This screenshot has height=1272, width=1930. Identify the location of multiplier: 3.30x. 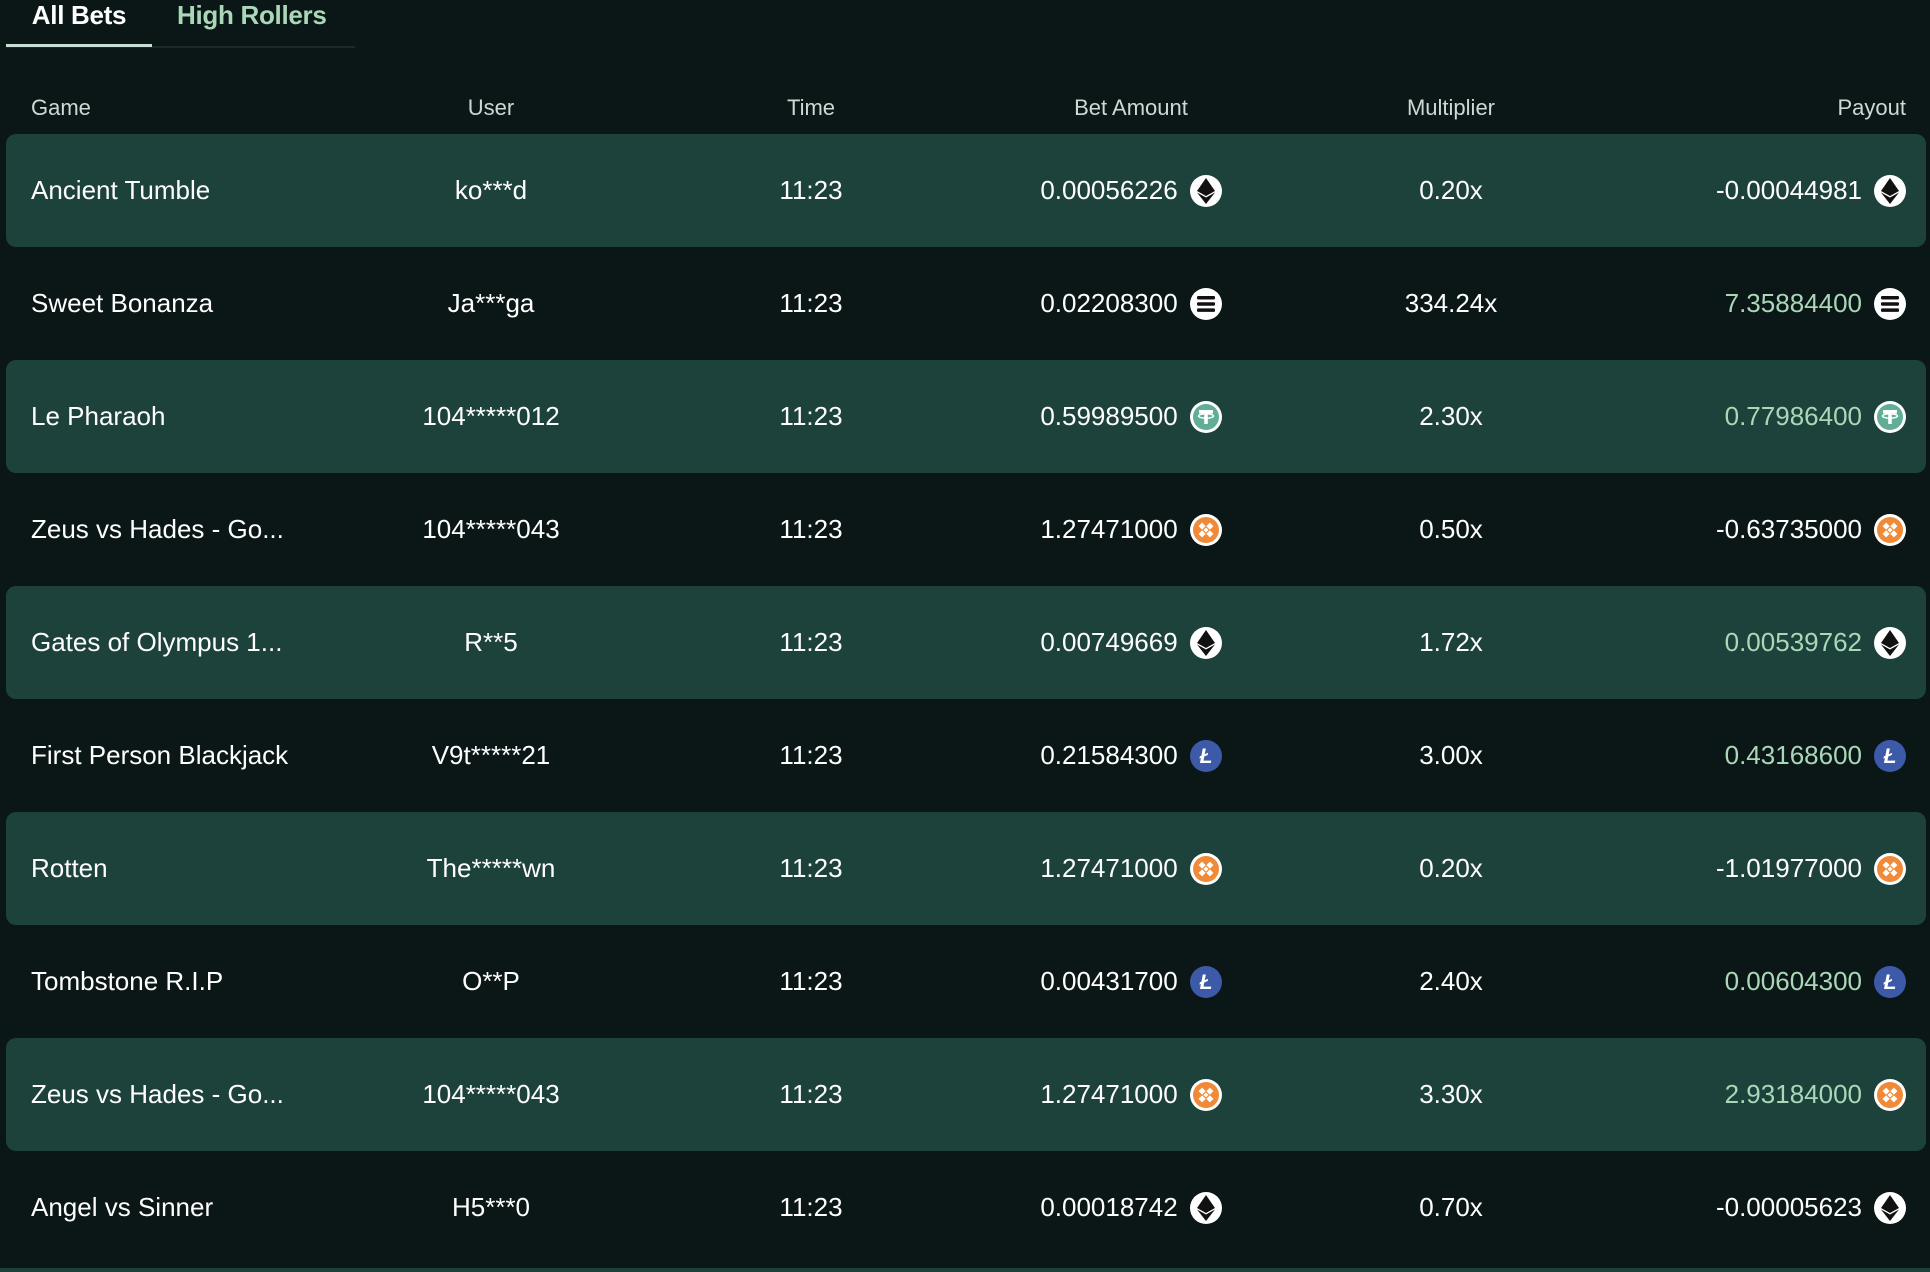
(1451, 1094).